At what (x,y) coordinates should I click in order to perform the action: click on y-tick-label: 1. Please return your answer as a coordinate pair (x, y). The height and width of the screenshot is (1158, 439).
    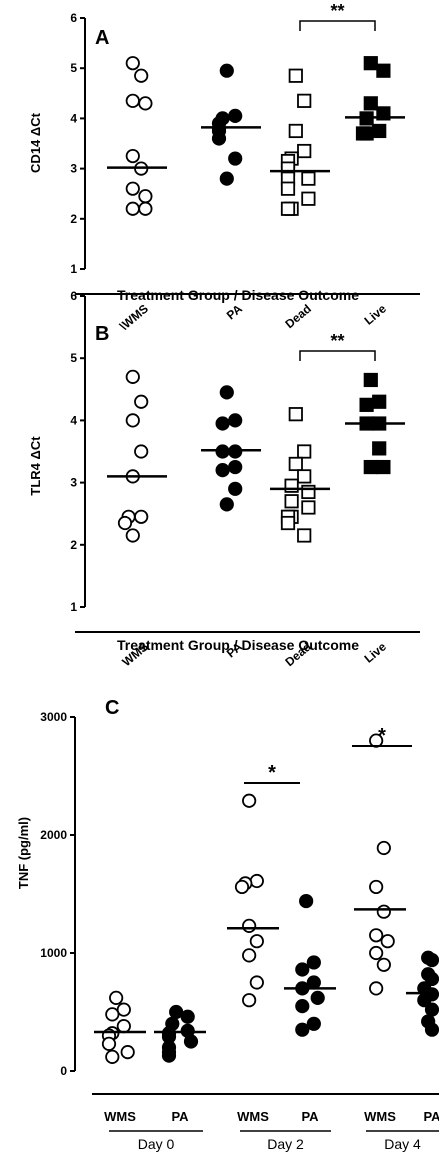
    Looking at the image, I should click on (73, 607).